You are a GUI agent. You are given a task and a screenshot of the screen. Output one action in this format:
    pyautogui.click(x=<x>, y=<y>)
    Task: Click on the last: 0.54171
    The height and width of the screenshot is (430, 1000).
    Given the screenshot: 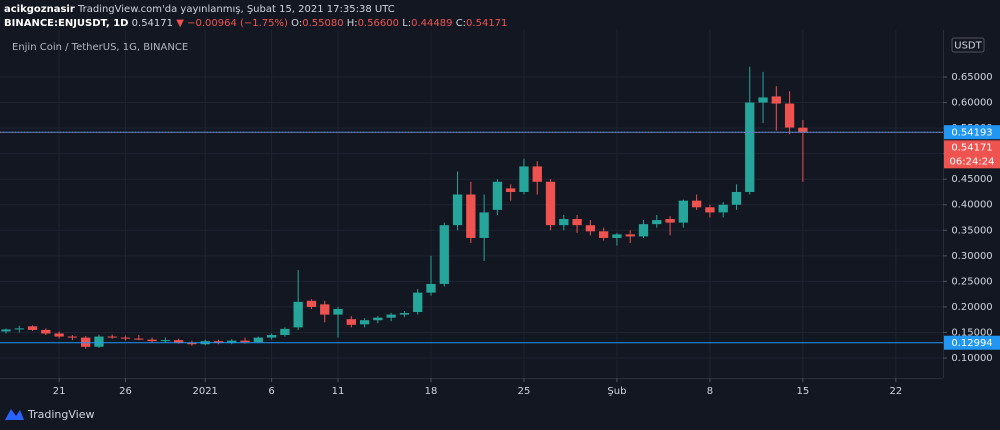 What is the action you would take?
    pyautogui.click(x=152, y=23)
    